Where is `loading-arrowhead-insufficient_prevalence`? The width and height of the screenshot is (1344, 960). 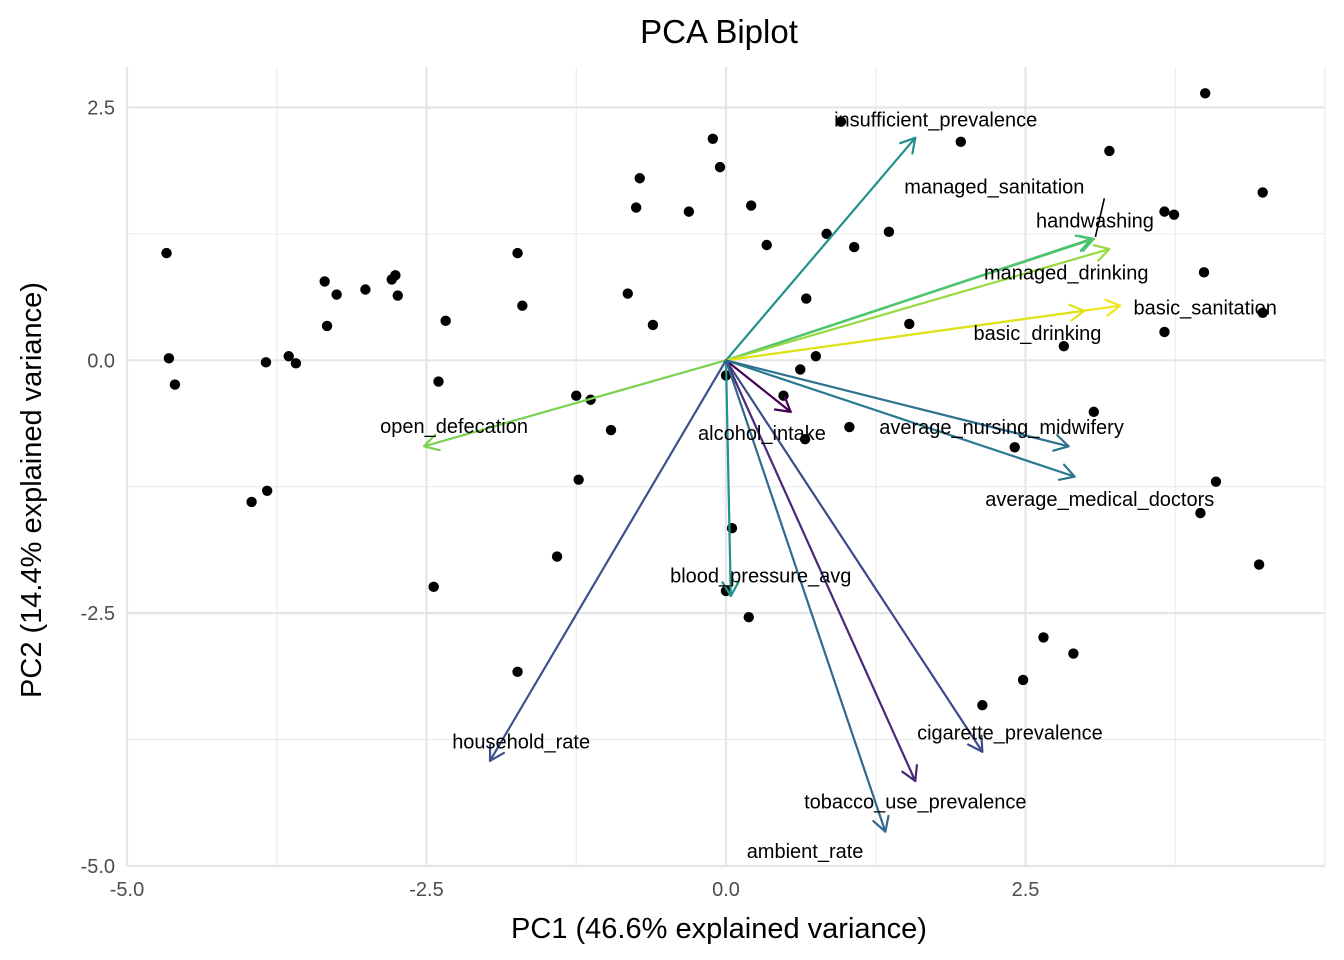 loading-arrowhead-insufficient_prevalence is located at coordinates (908, 145).